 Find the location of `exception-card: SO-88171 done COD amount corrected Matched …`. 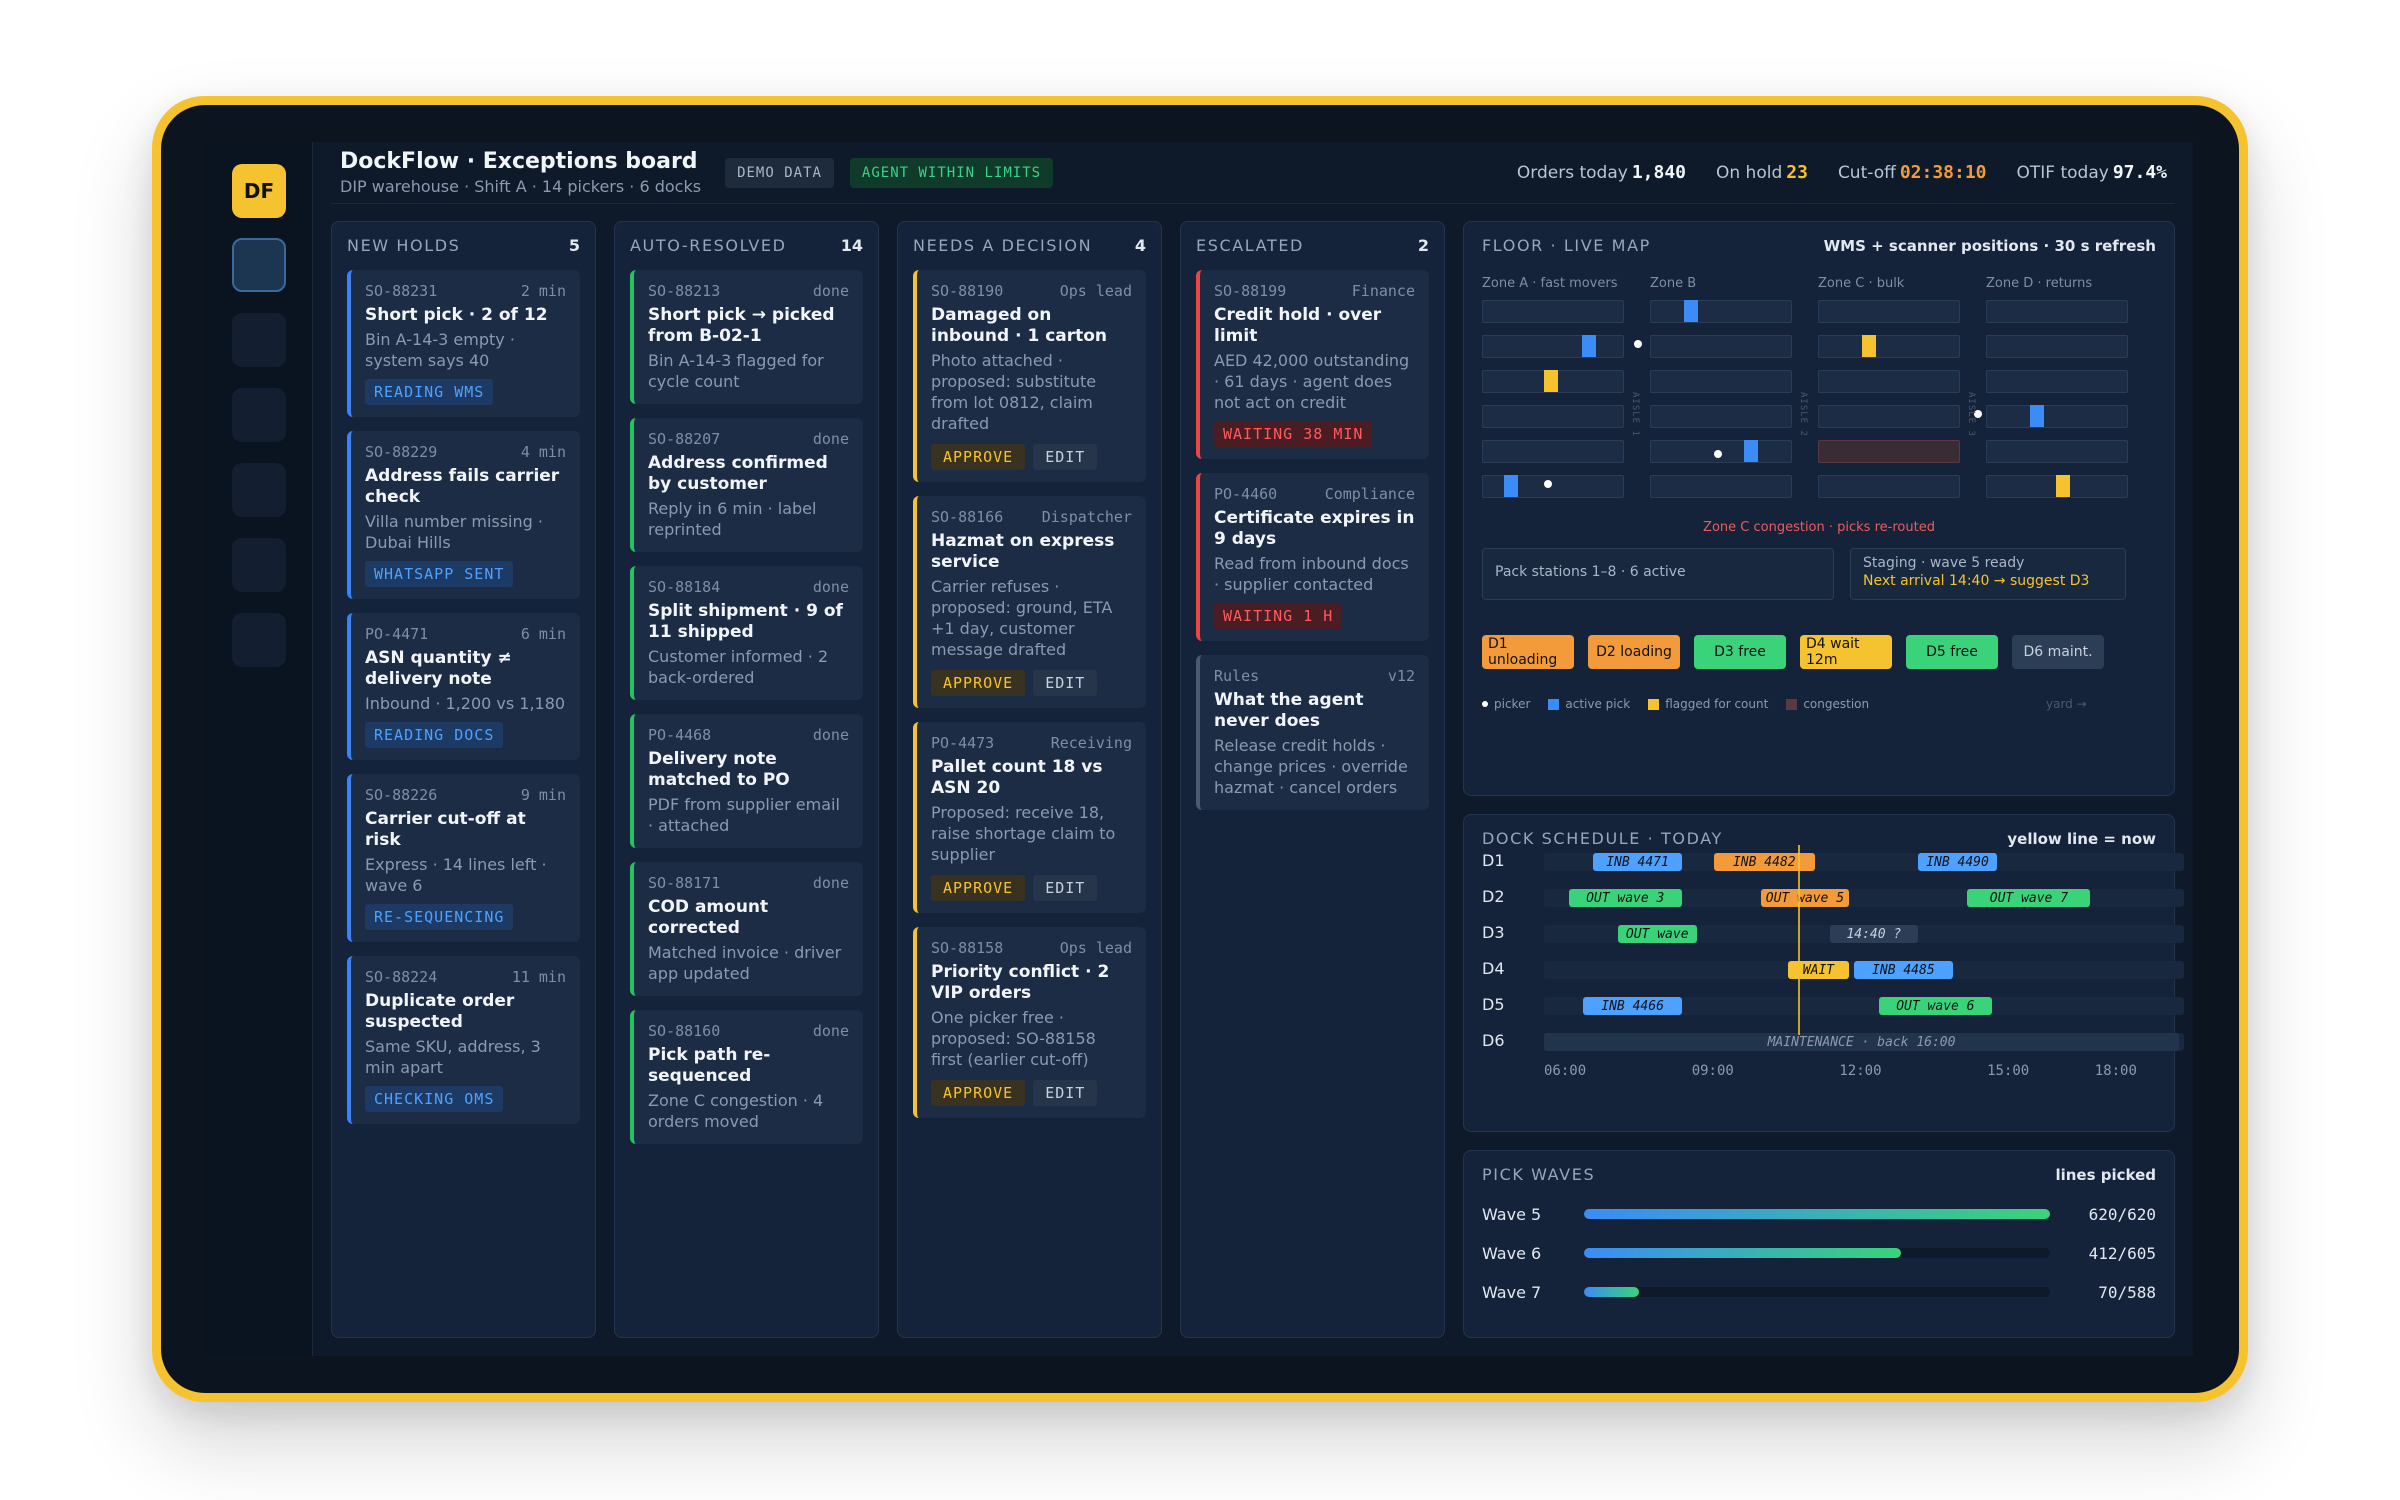

exception-card: SO-88171 done COD amount corrected Matched … is located at coordinates (746, 929).